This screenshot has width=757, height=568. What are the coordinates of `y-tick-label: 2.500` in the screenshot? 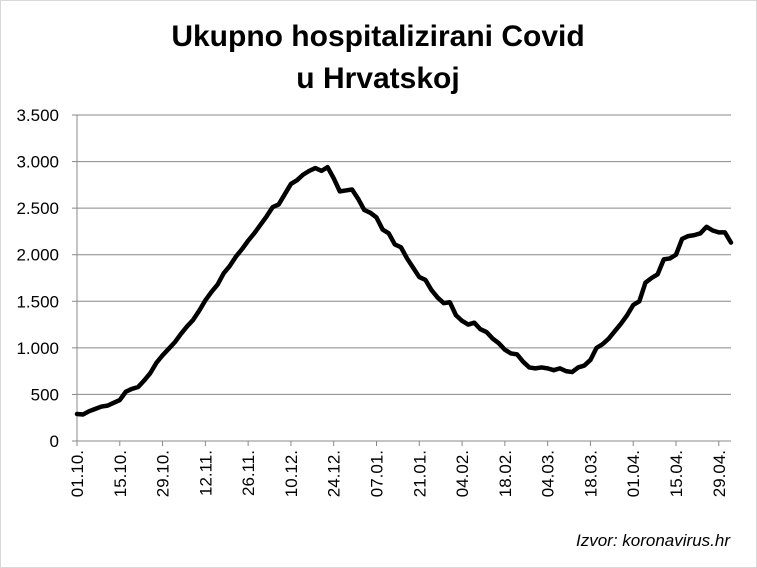 It's located at (37, 208).